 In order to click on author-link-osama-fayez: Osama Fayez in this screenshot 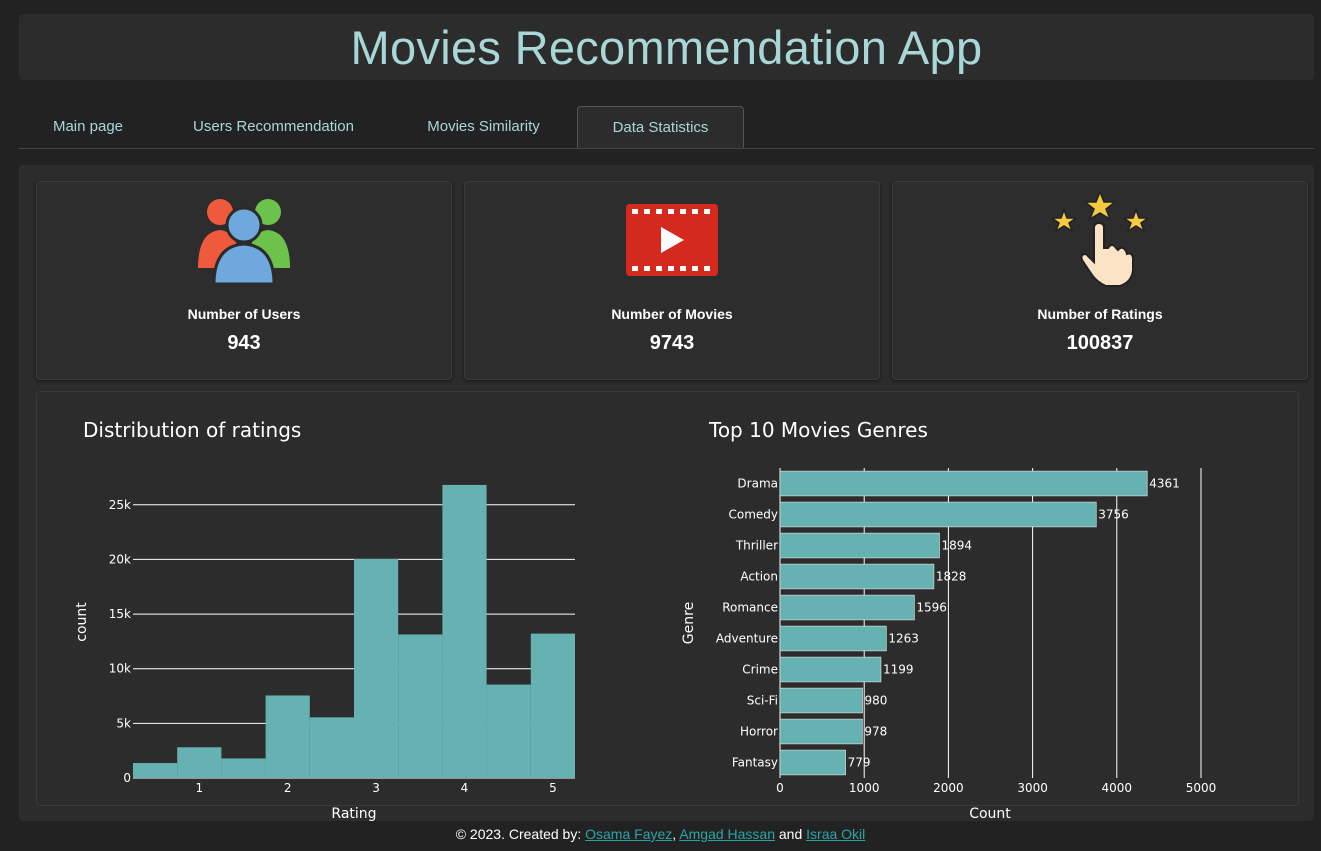, I will do `click(629, 834)`.